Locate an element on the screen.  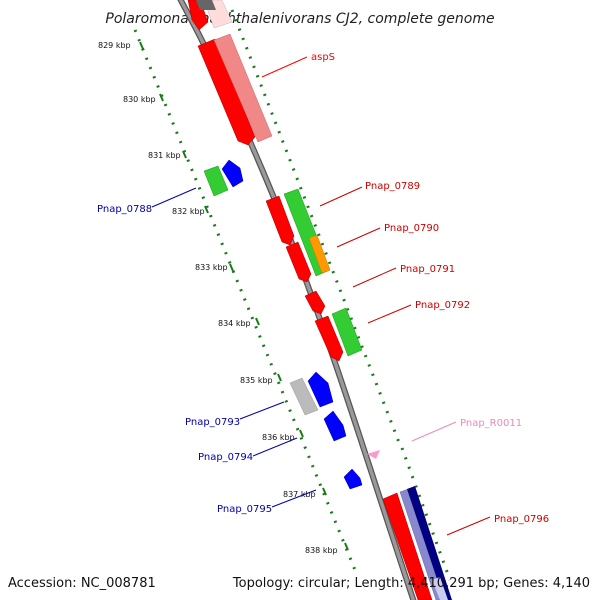
gene-cds-grey is located at coordinates (304, 396).